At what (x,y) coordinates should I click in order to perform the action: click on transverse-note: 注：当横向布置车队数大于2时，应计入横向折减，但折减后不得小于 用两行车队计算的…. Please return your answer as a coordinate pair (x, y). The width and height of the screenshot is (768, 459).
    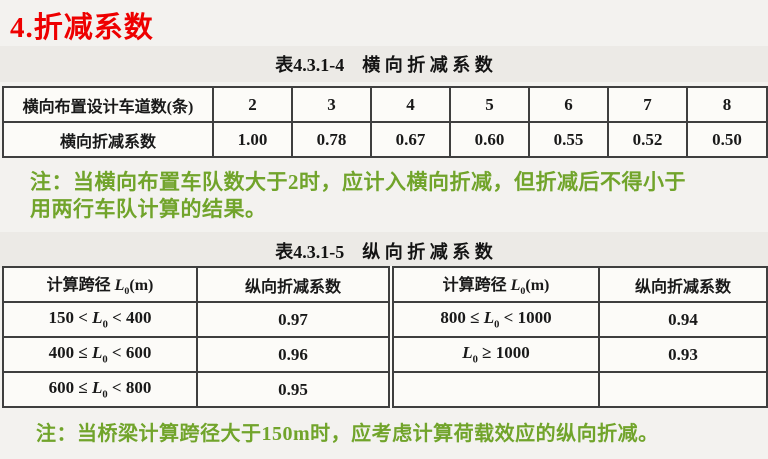
    Looking at the image, I should click on (392, 196).